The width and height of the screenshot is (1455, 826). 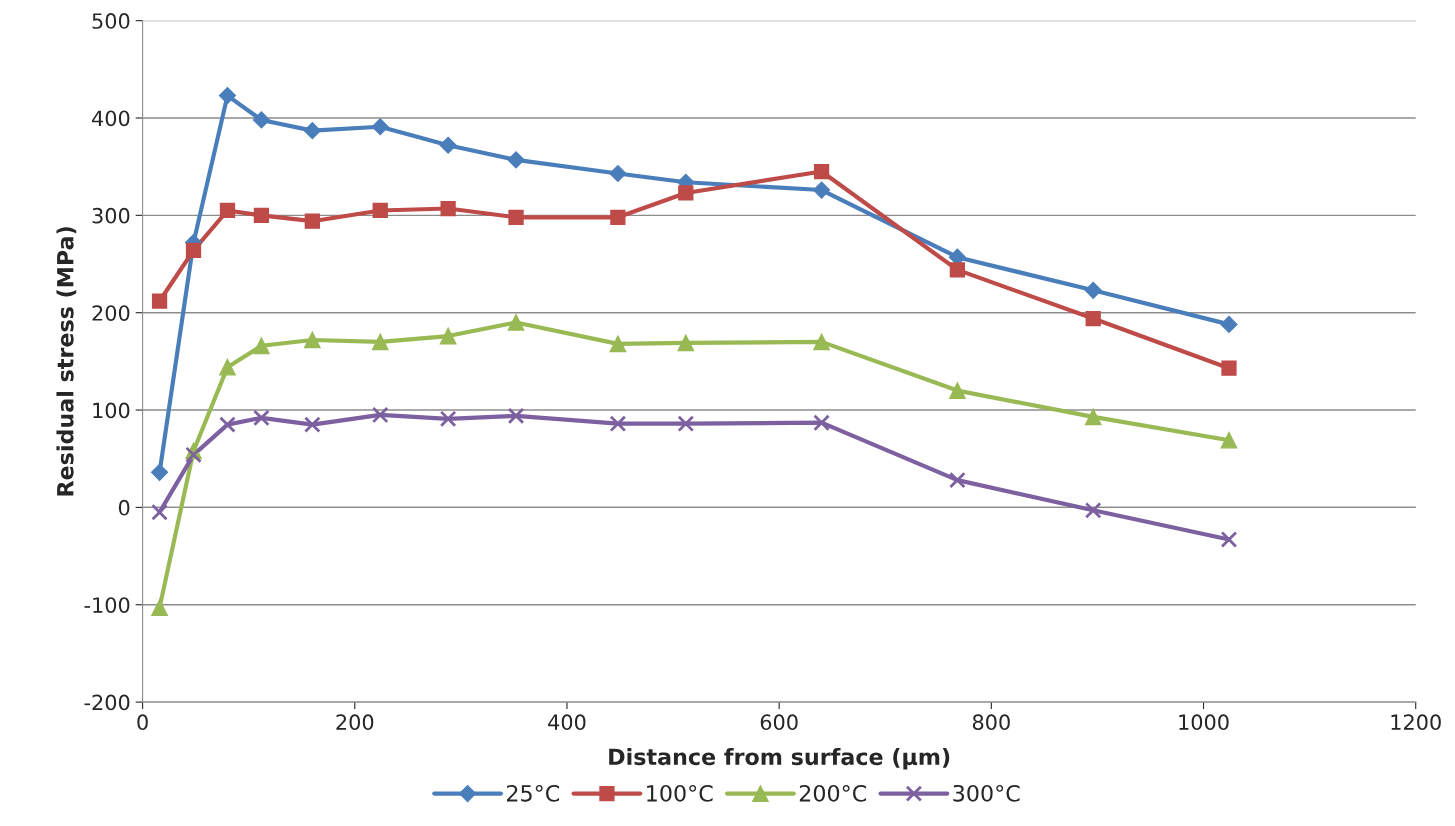 I want to click on x-tick-label: 600, so click(x=779, y=722).